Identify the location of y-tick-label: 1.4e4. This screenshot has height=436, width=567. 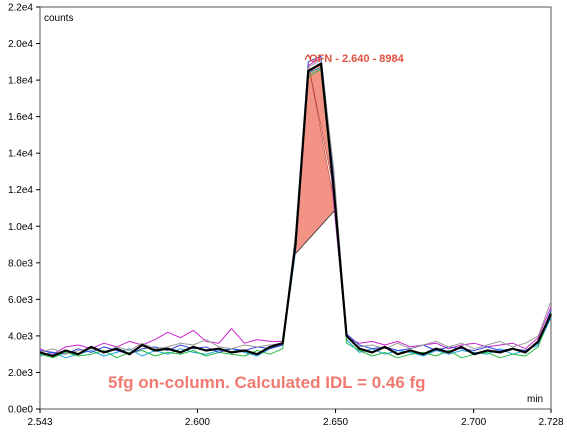
(20, 154).